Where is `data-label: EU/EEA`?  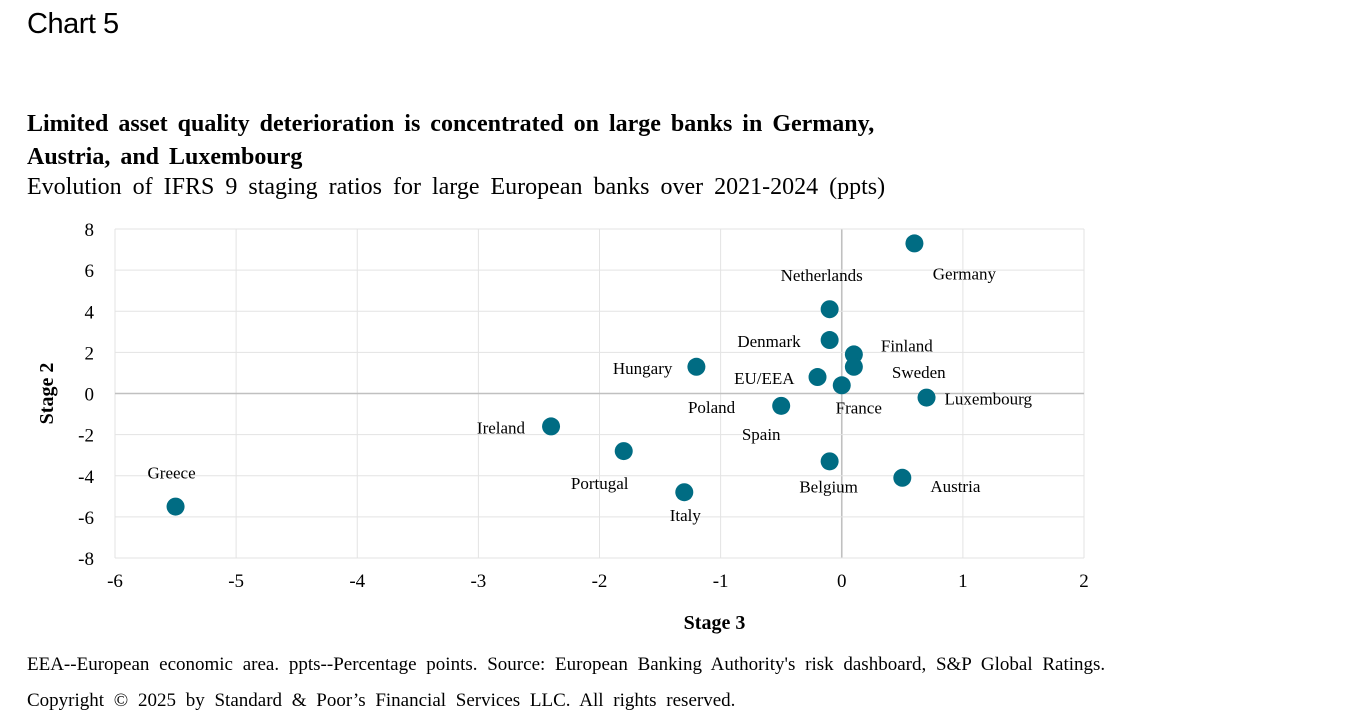 data-label: EU/EEA is located at coordinates (764, 378).